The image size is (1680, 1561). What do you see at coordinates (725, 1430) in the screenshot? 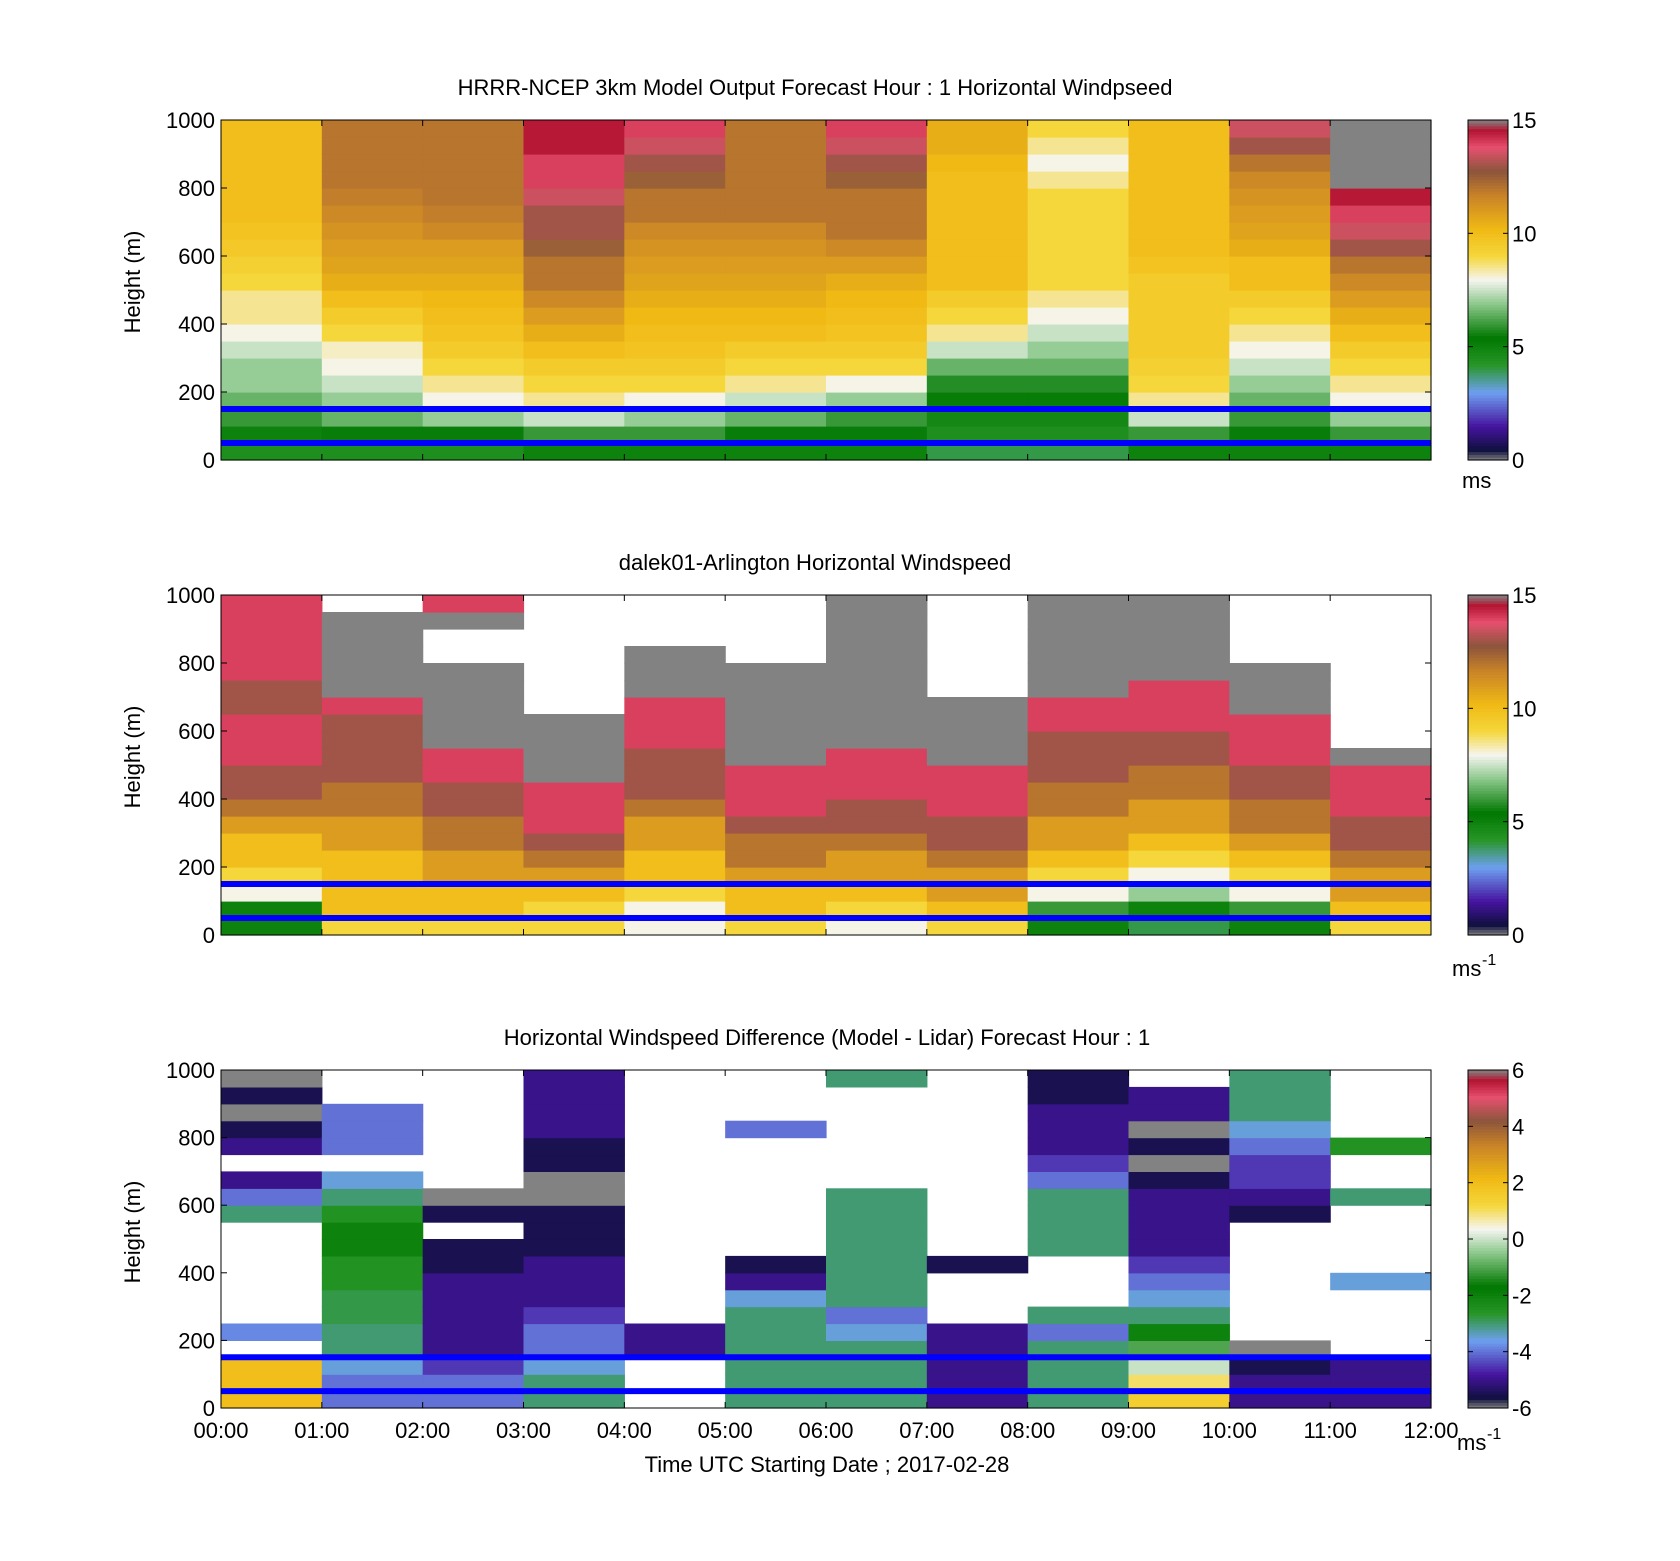
I see `x-tick-label: 05:00` at bounding box center [725, 1430].